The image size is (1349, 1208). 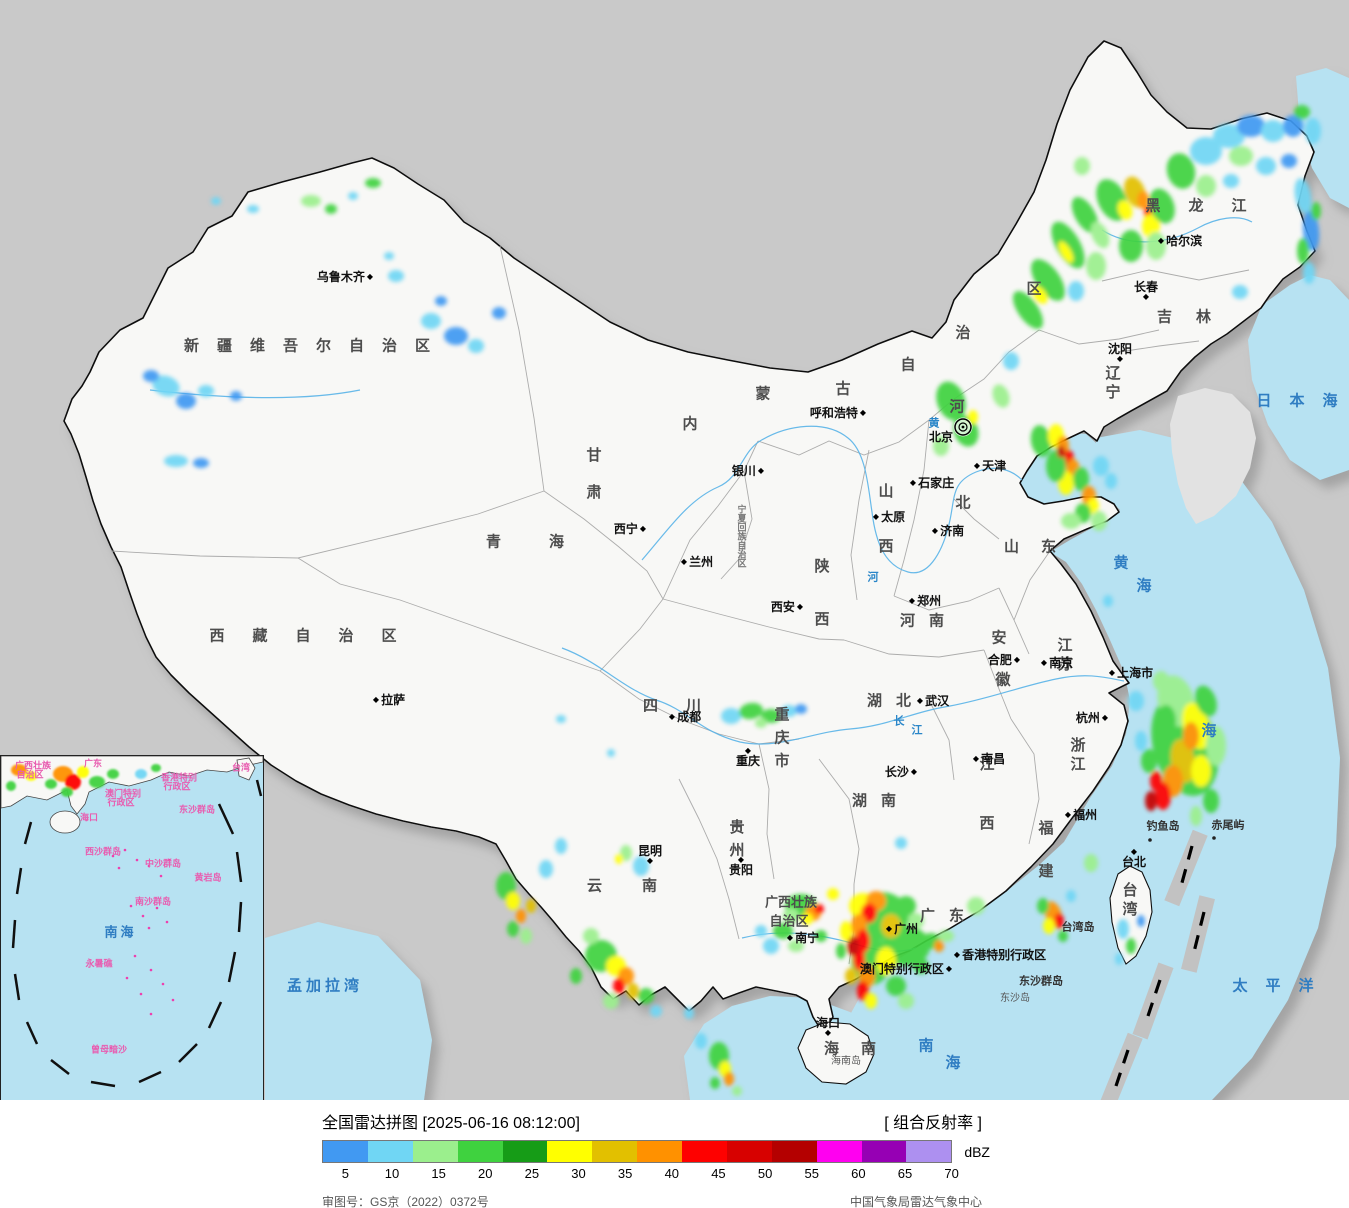 I want to click on taiwan-island, so click(x=1131, y=915).